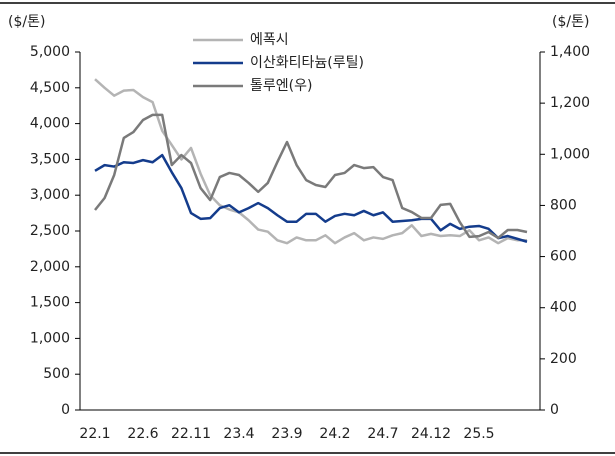  Describe the element at coordinates (26, 22) in the screenshot. I see `y-axis-label: ($/톤)` at that location.